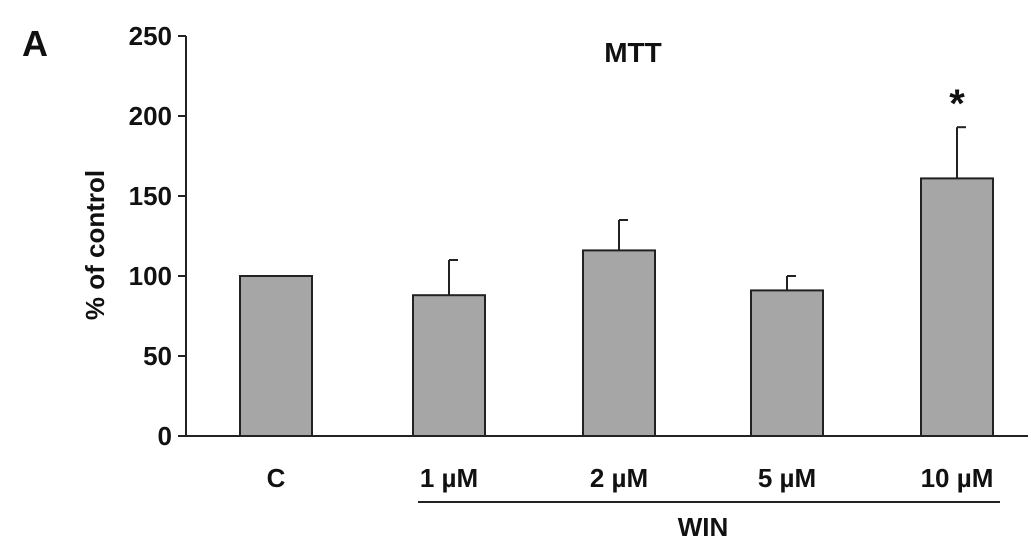  What do you see at coordinates (35, 43) in the screenshot?
I see `panel-label: A` at bounding box center [35, 43].